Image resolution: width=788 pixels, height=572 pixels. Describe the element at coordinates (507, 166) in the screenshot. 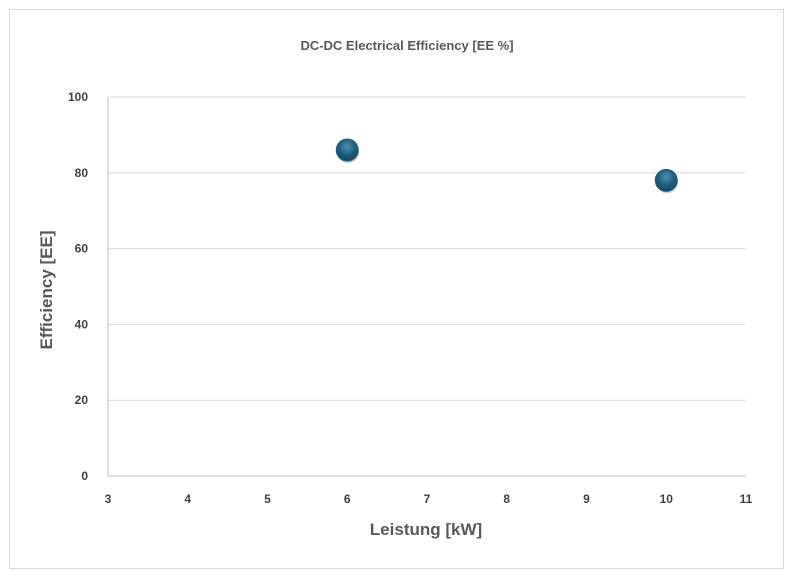

I see `data-points` at that location.